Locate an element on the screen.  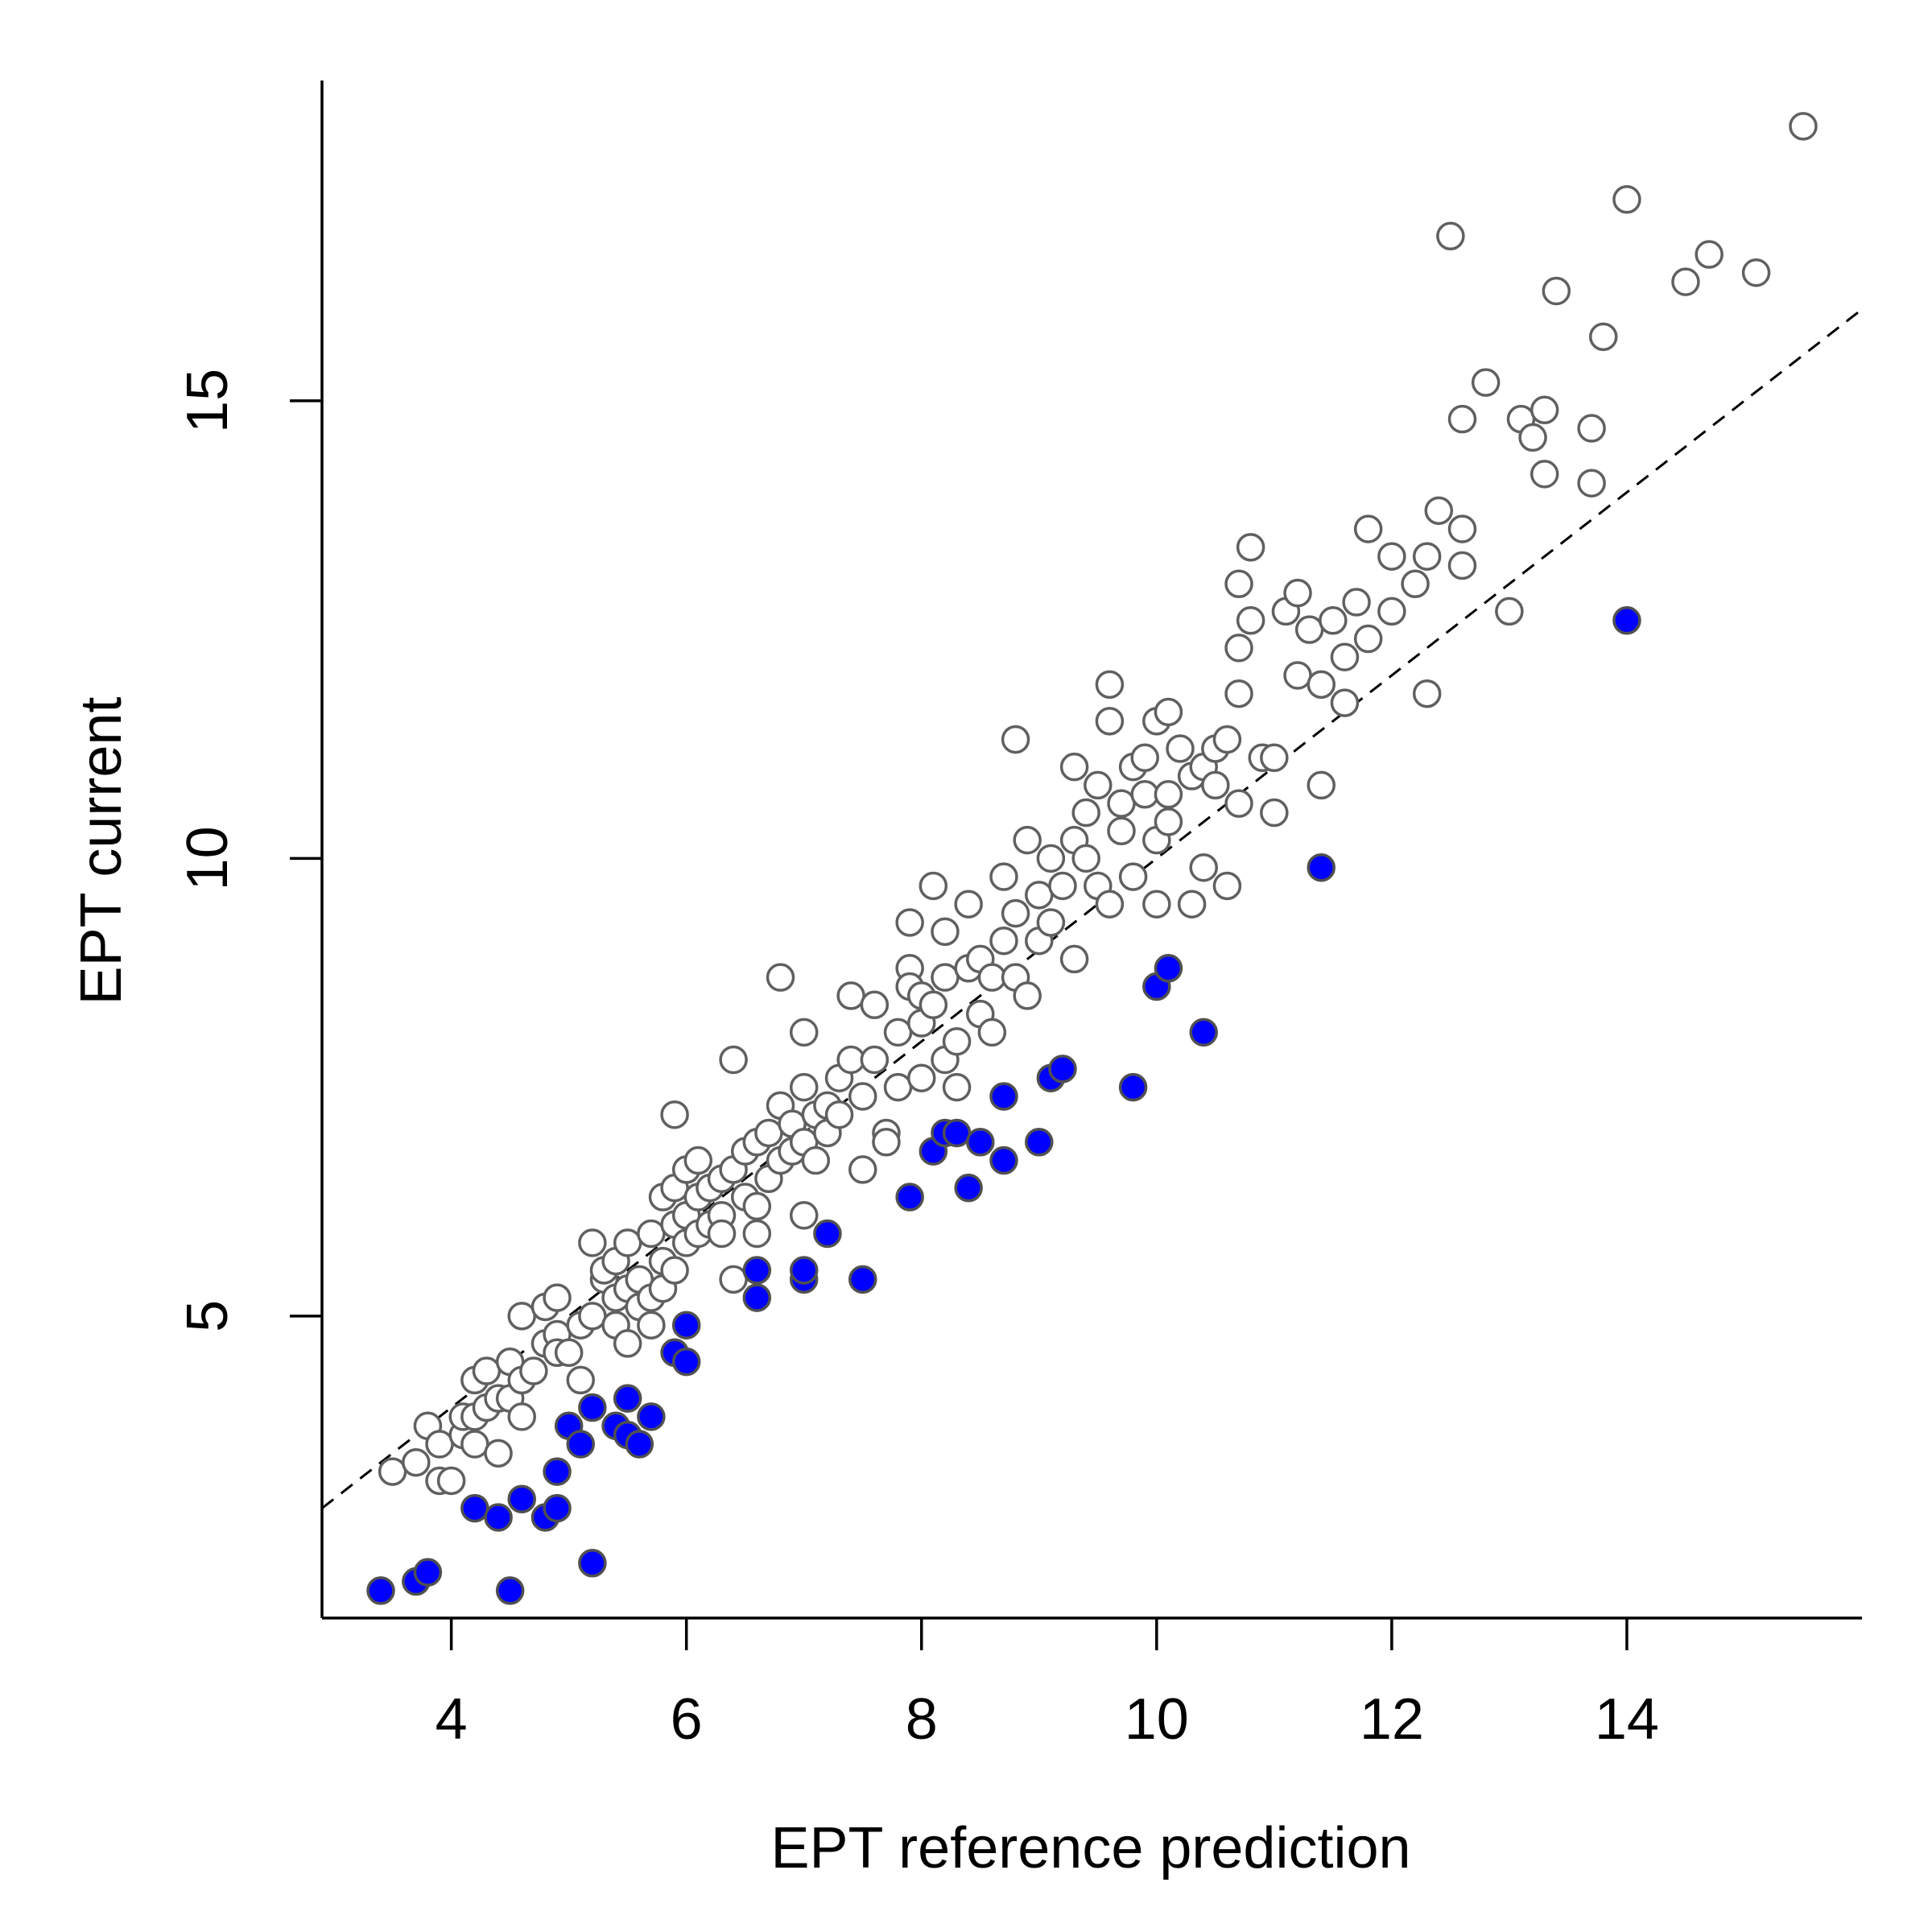
y-axis-ticks: 5 10 15 is located at coordinates (248, 850).